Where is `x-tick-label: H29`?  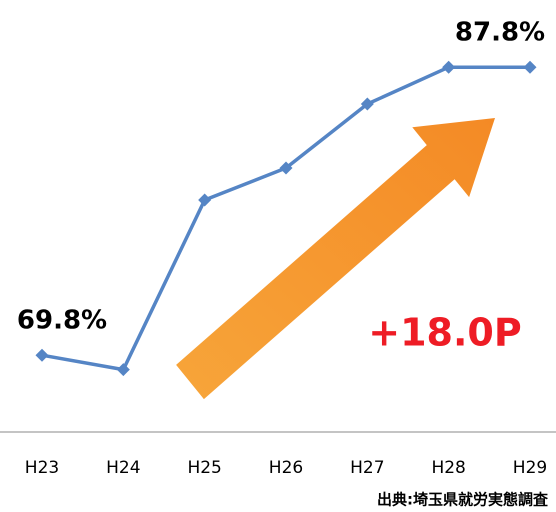
x-tick-label: H29 is located at coordinates (530, 468).